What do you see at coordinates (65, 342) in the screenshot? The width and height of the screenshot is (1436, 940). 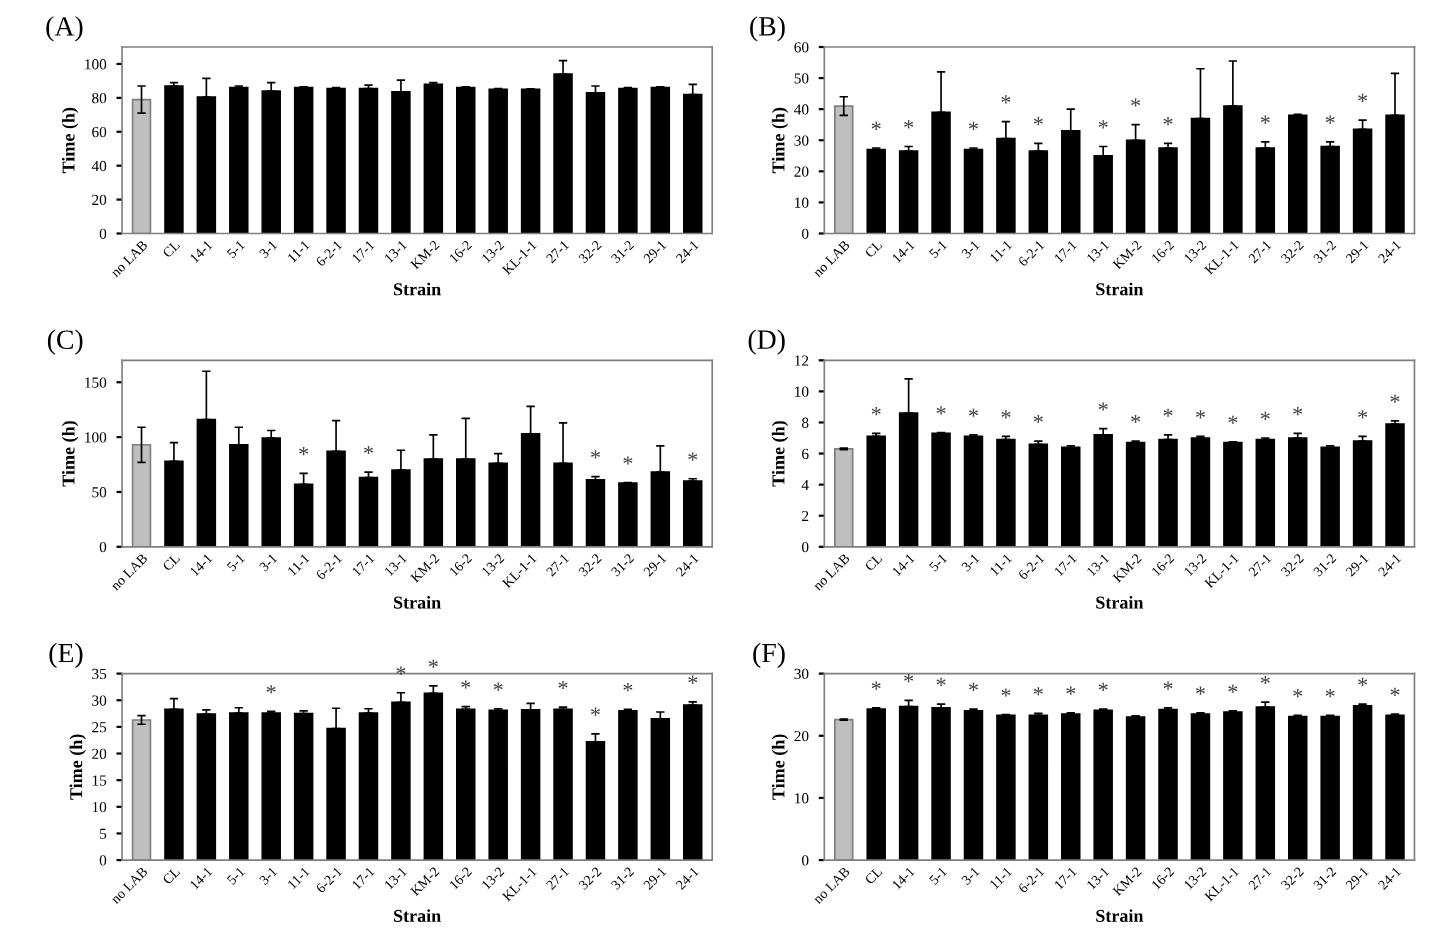 I see `chart-title: (C)` at bounding box center [65, 342].